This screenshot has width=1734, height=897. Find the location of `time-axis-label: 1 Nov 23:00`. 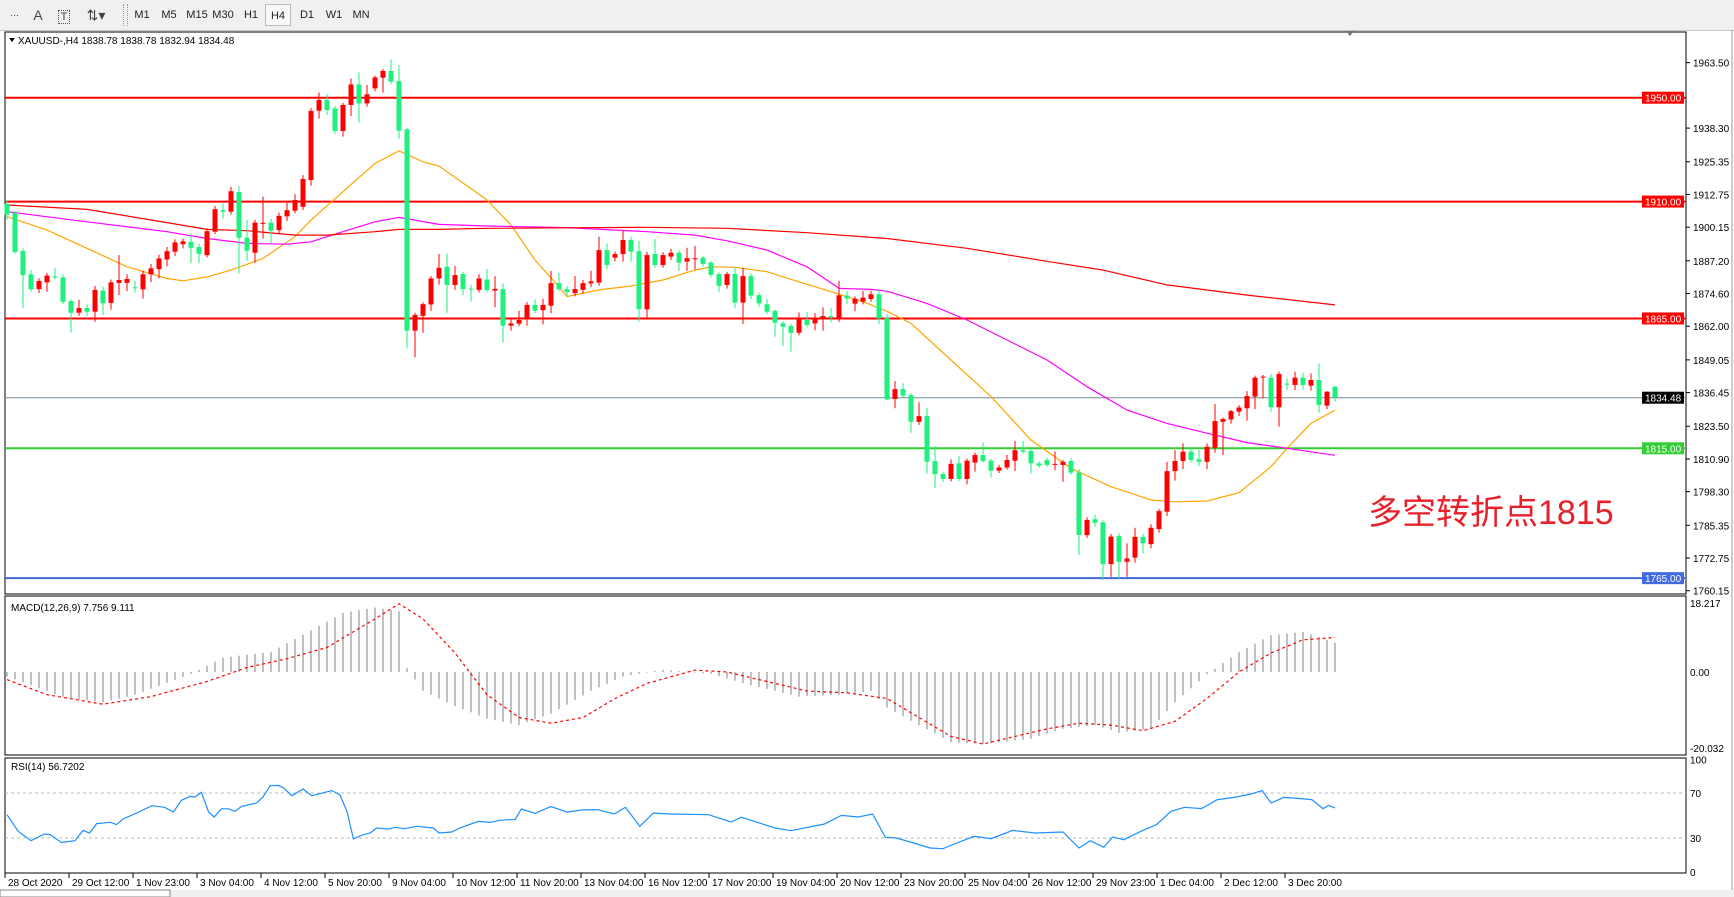

time-axis-label: 1 Nov 23:00 is located at coordinates (163, 883).